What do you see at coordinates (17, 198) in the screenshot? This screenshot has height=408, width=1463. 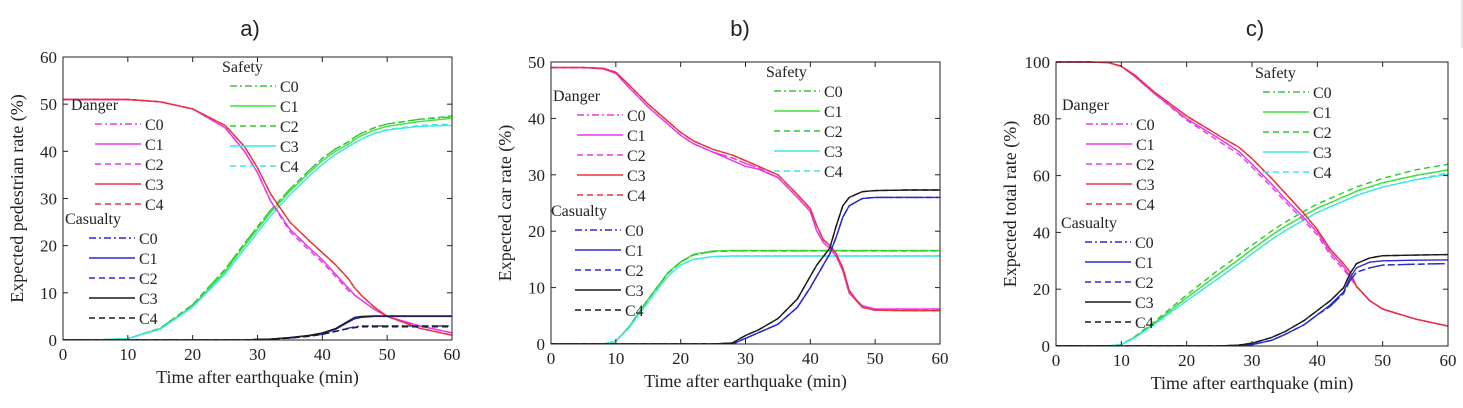 I see `y-axis-label: Expected pedestrian rate (%)` at bounding box center [17, 198].